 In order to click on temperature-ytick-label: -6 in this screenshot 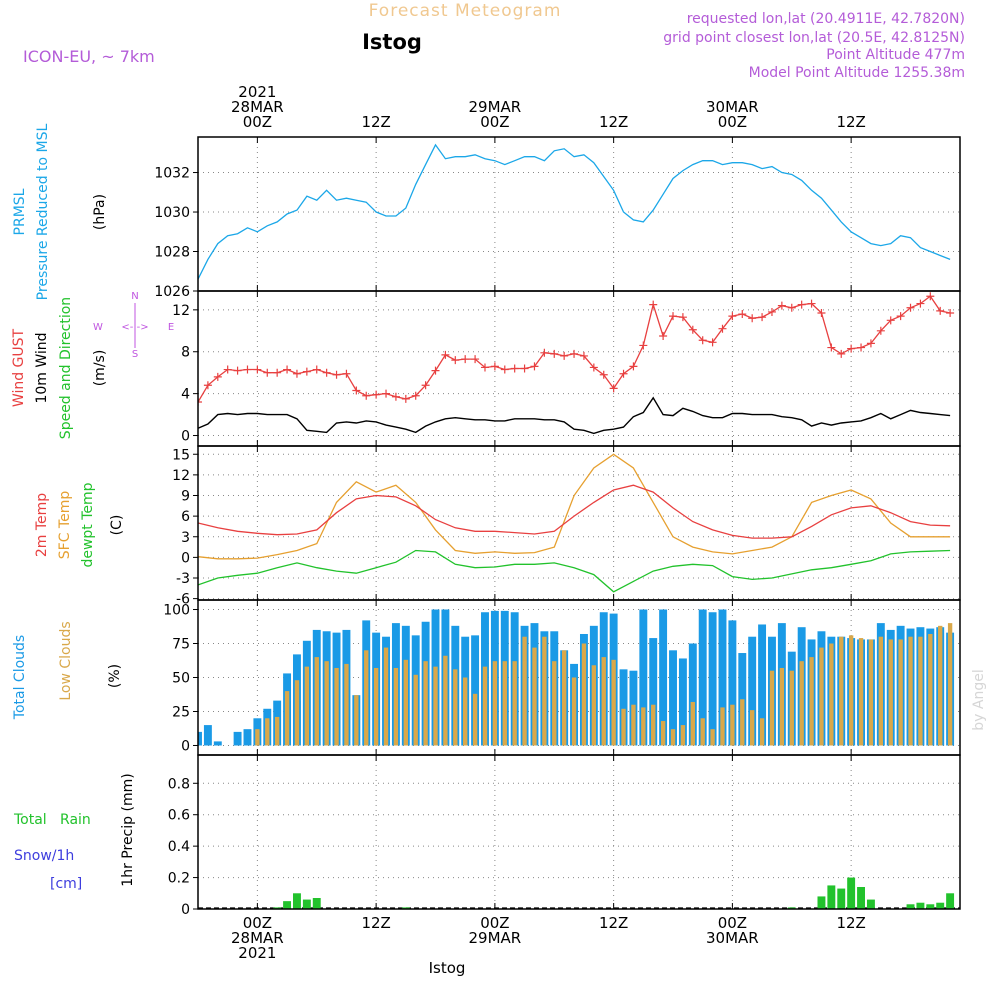, I will do `click(183, 600)`.